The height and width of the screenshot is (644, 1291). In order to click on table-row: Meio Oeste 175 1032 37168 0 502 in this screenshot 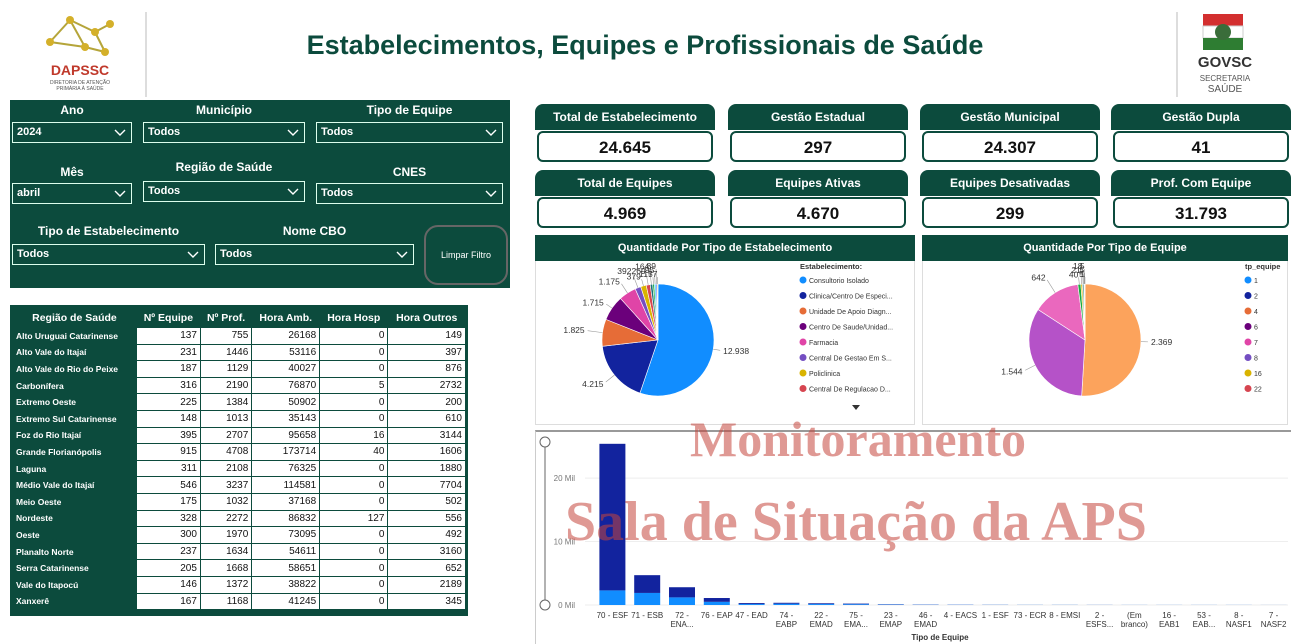, I will do `click(239, 501)`.